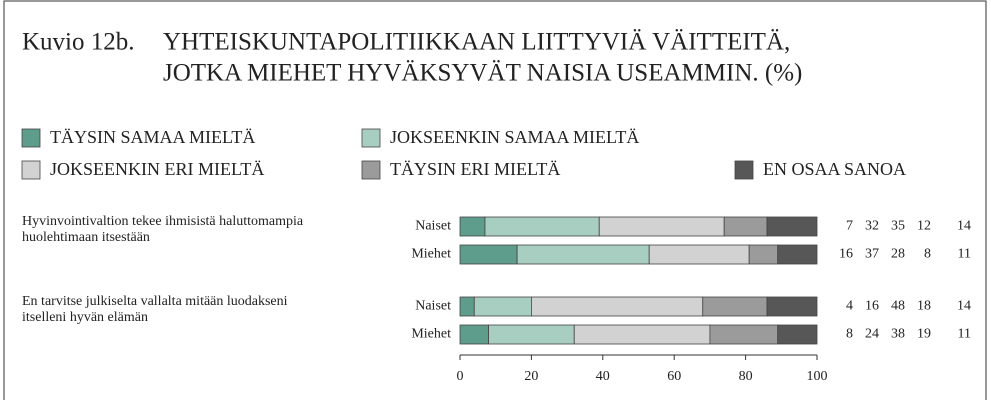  What do you see at coordinates (531, 376) in the screenshot?
I see `x-tick-label: 20` at bounding box center [531, 376].